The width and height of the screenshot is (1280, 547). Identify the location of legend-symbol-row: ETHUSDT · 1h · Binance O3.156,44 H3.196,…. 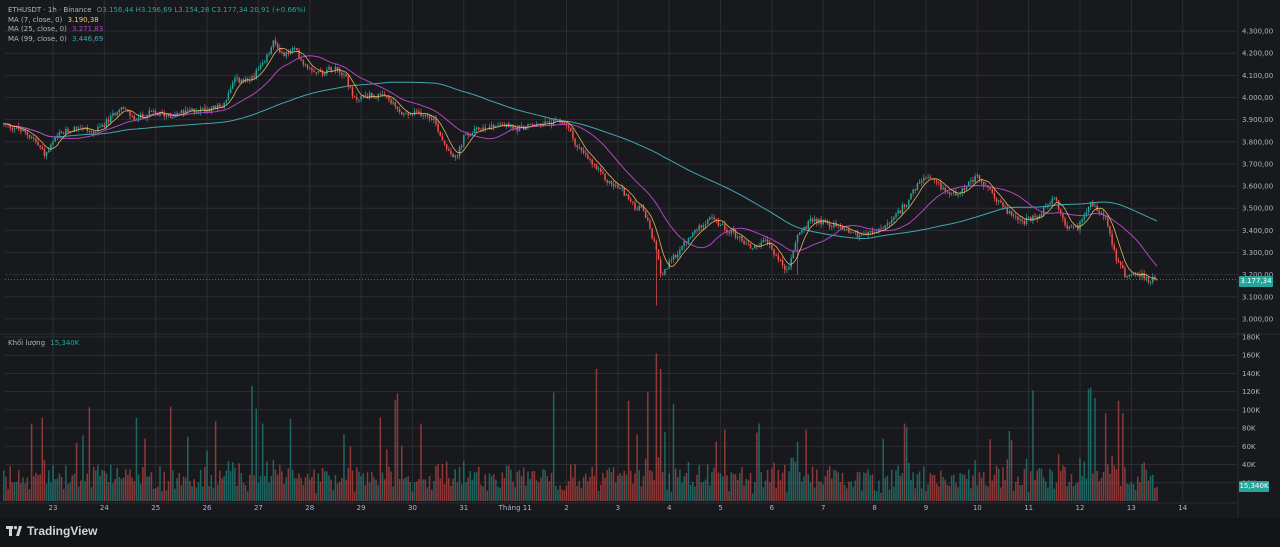
(157, 11).